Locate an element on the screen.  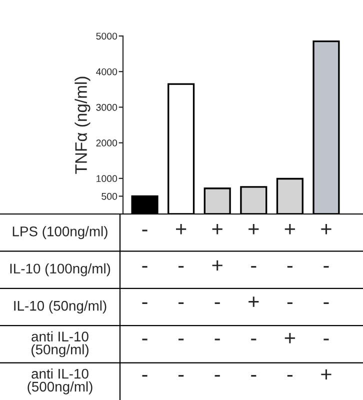
category-label: + + - - - is located at coordinates (217, 300).